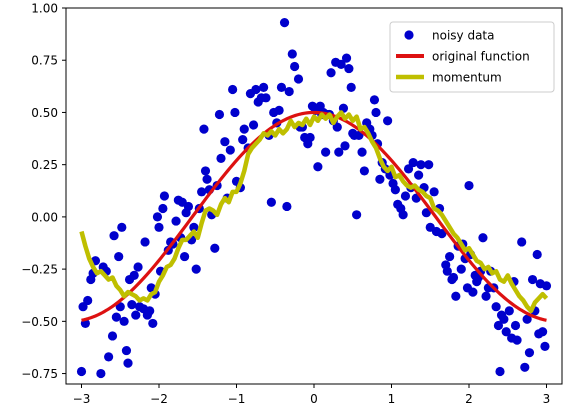 This screenshot has height=419, width=582. Describe the element at coordinates (481, 57) in the screenshot. I see `legend-original-label: original function` at that location.